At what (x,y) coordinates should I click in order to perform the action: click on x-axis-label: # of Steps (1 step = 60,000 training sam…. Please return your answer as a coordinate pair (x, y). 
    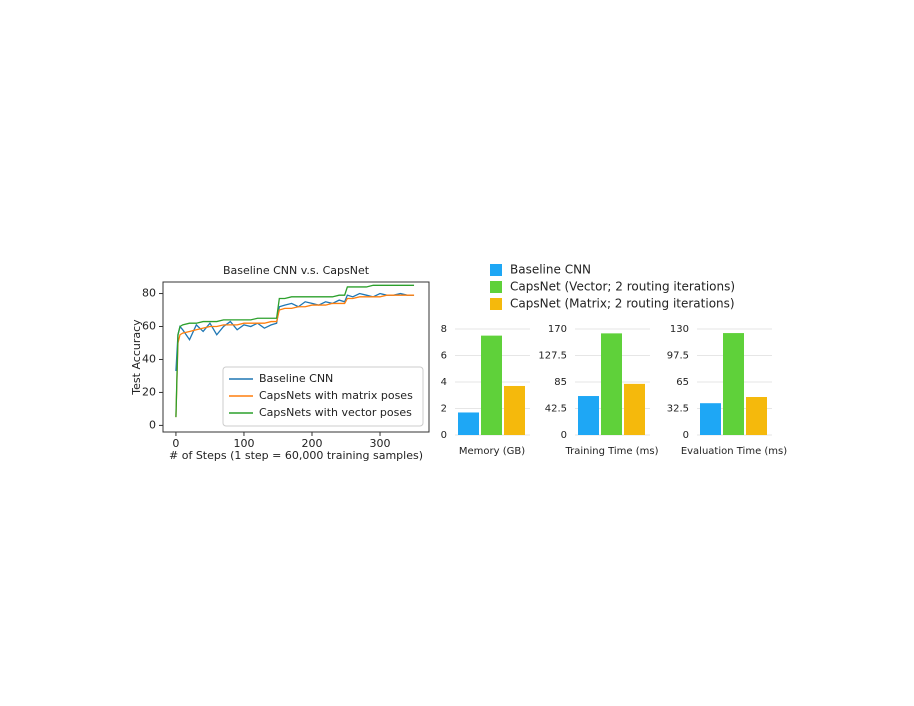
    Looking at the image, I should click on (296, 455).